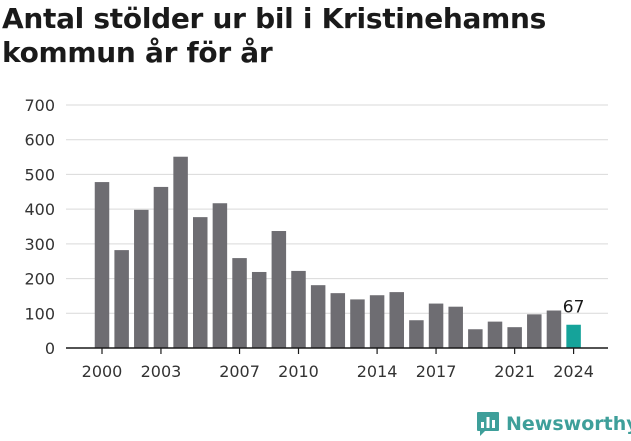  Describe the element at coordinates (50, 348) in the screenshot. I see `y-tick-label: 0` at that location.